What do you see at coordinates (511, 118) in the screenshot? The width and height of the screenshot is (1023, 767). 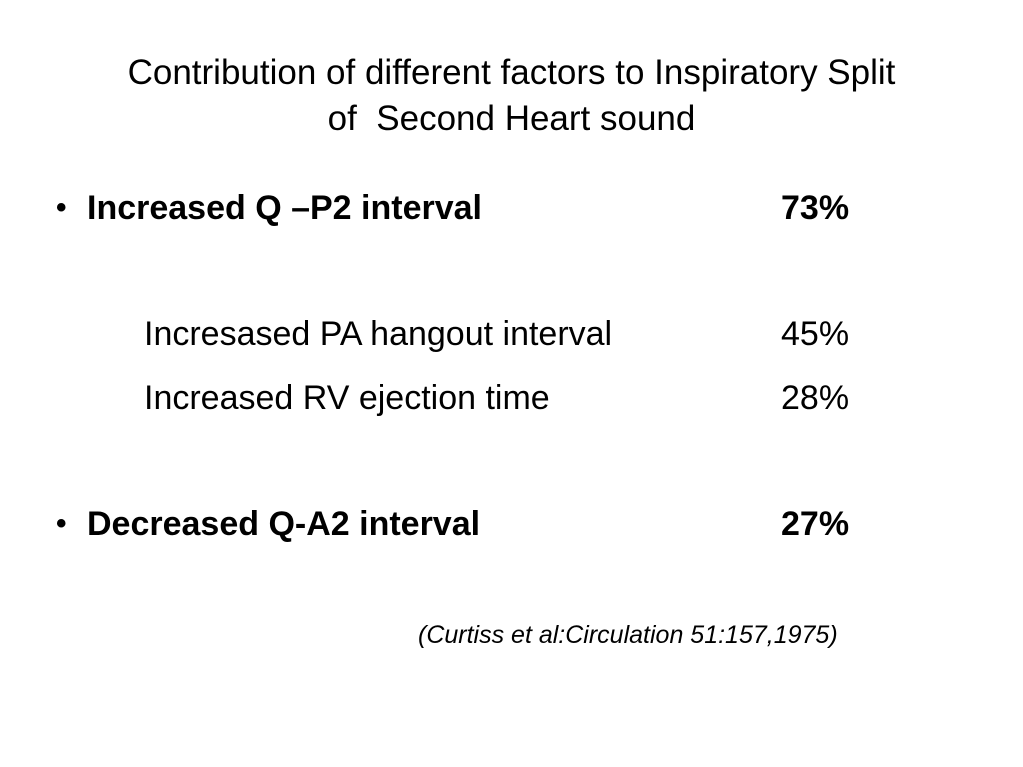 I see `slide-title-line-2: of Second Heart sound` at bounding box center [511, 118].